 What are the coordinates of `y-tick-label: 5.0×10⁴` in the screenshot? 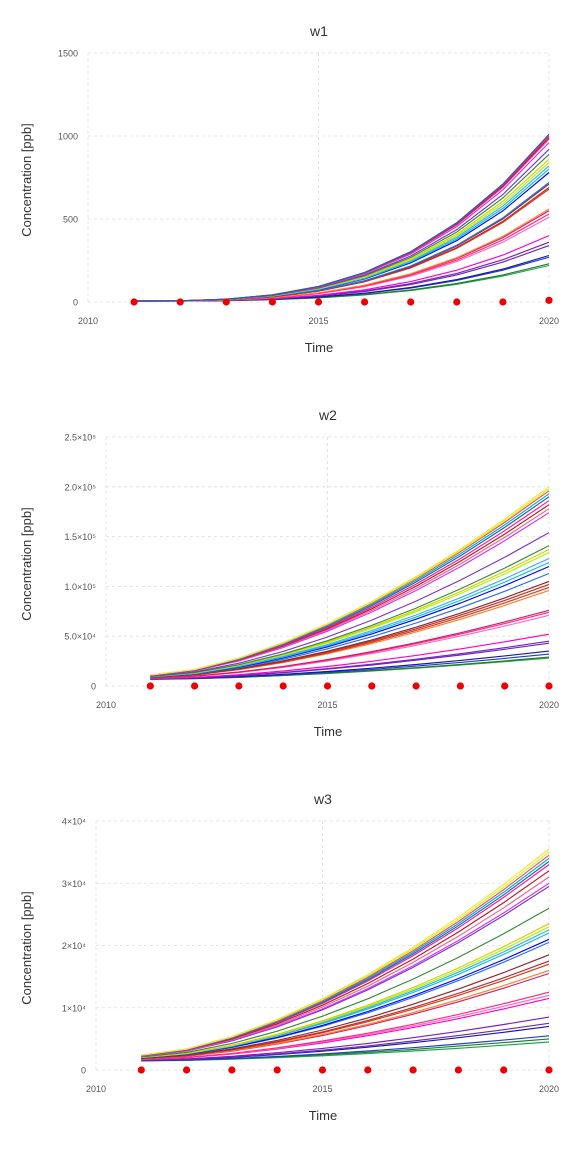 It's located at (80, 637).